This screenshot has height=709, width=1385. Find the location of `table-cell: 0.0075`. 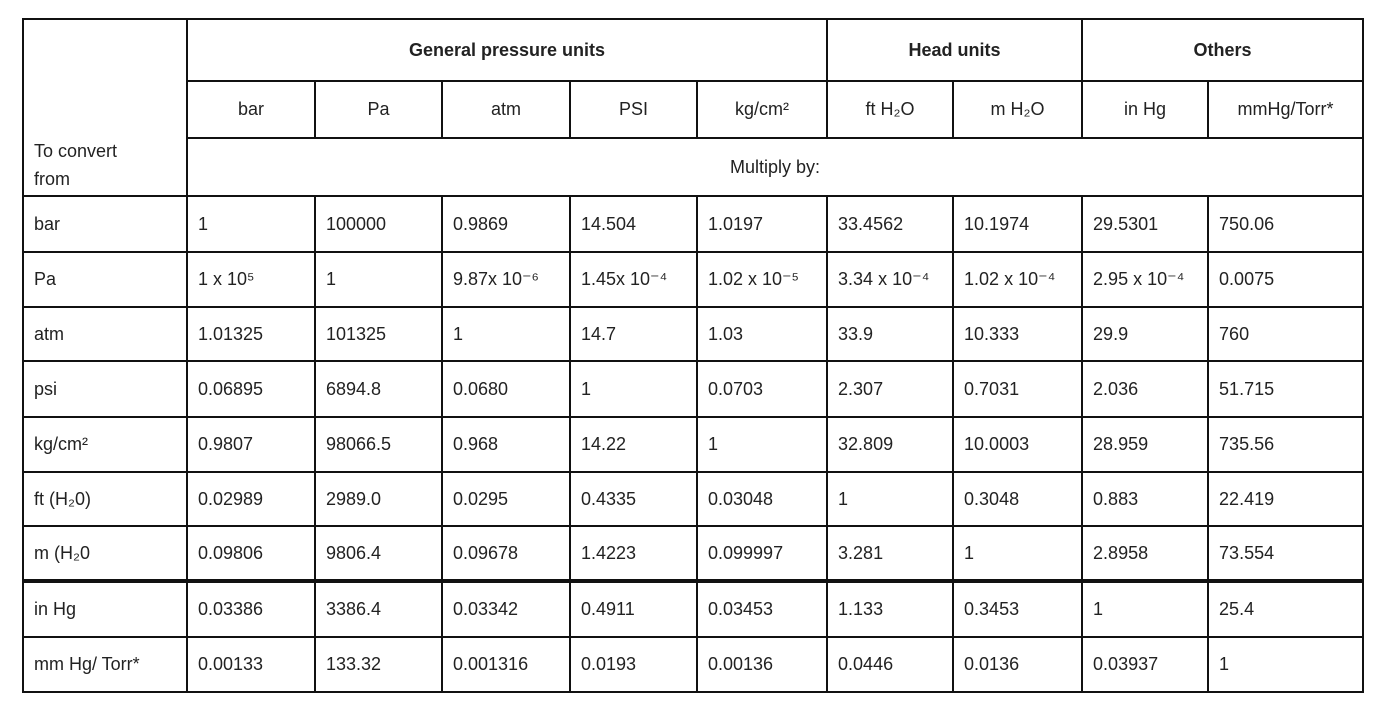

table-cell: 0.0075 is located at coordinates (1286, 279).